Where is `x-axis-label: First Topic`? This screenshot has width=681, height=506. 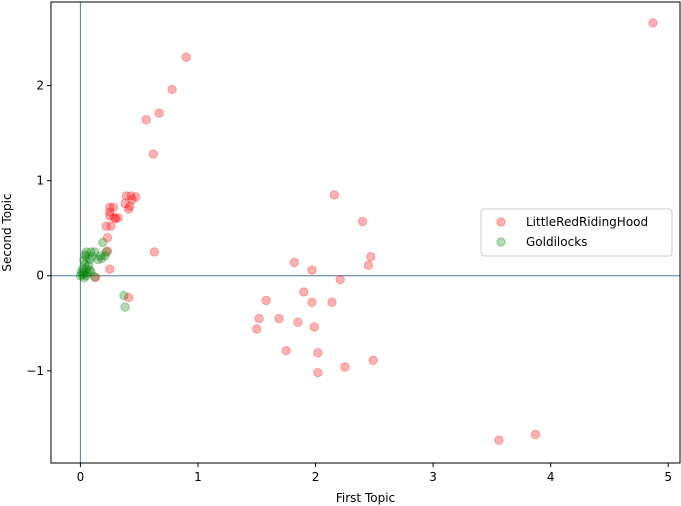
x-axis-label: First Topic is located at coordinates (365, 498).